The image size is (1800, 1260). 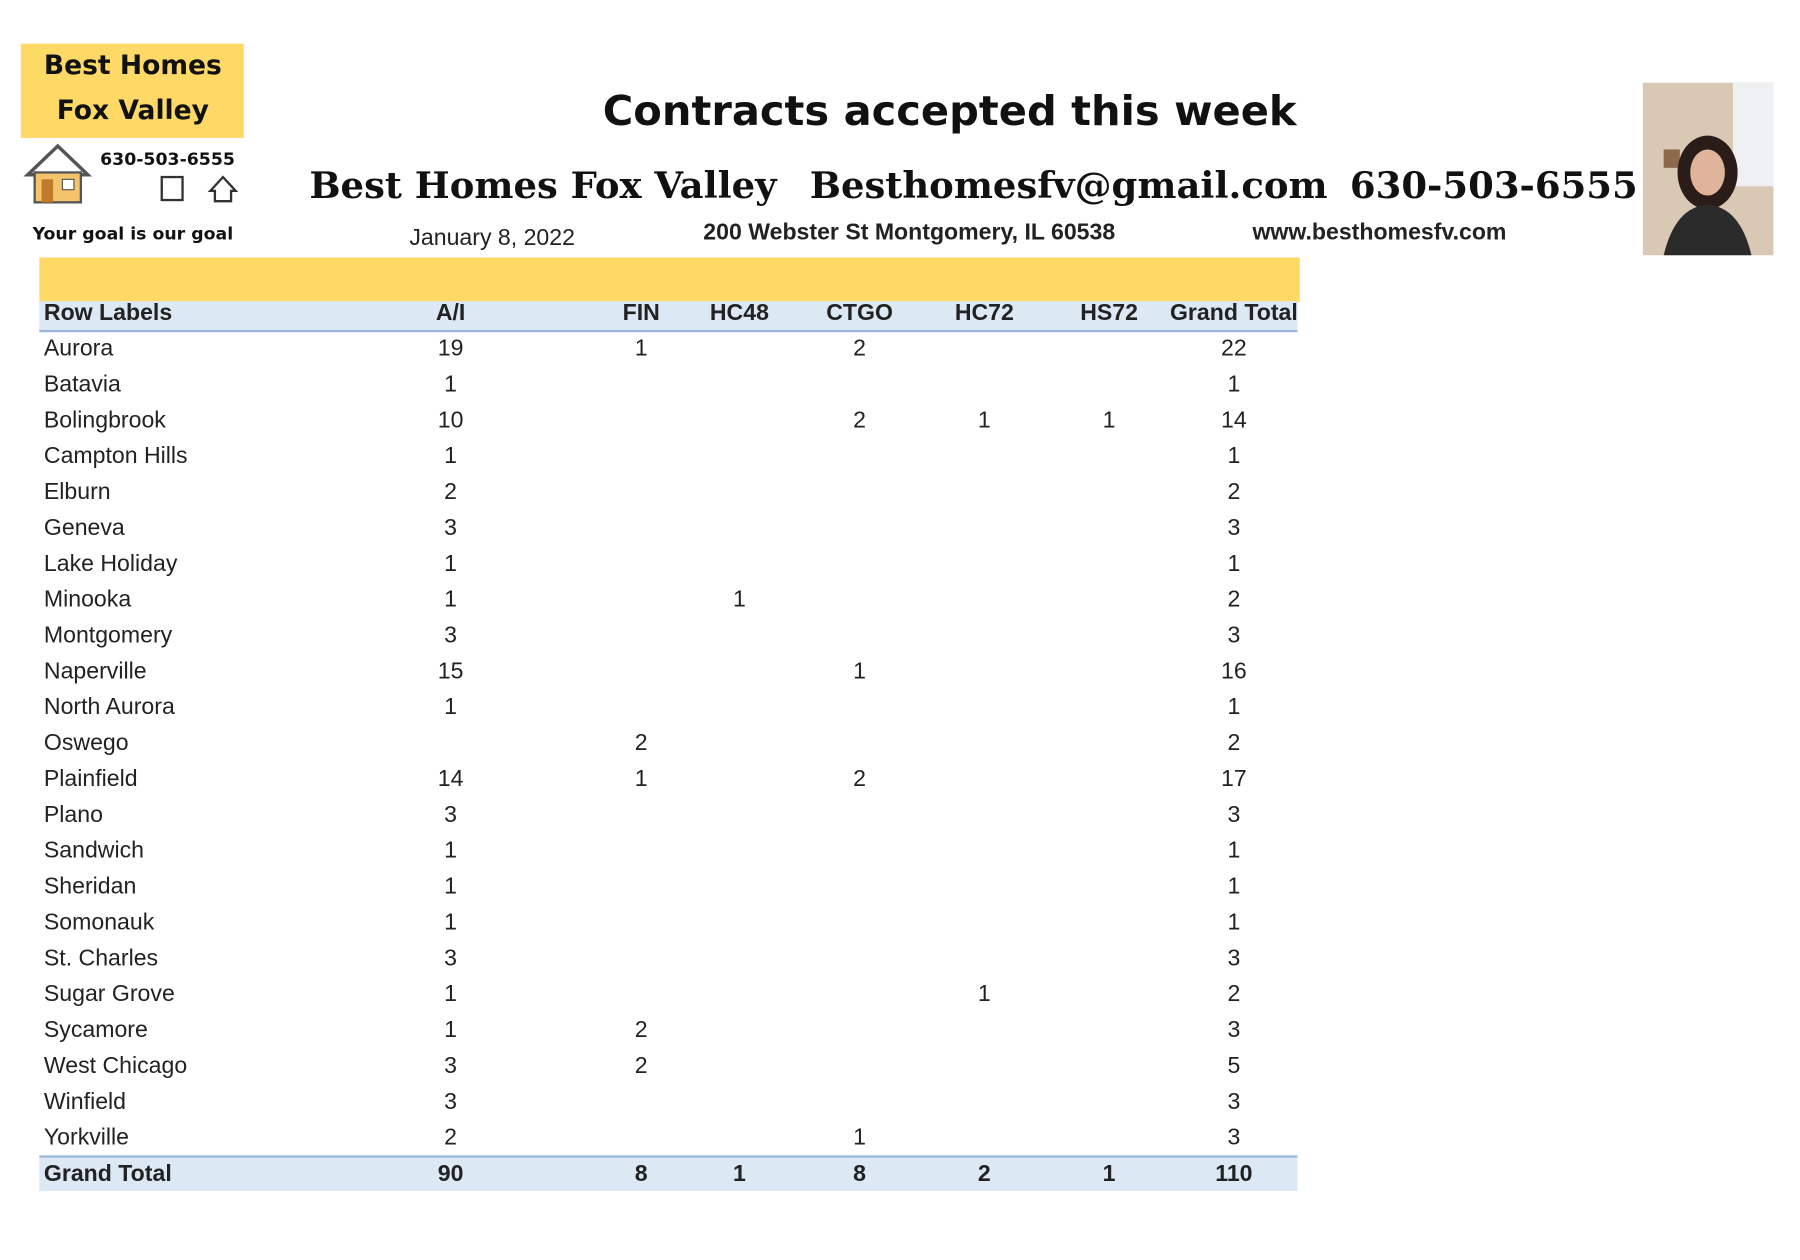 What do you see at coordinates (668, 1174) in the screenshot?
I see `total-row-bg` at bounding box center [668, 1174].